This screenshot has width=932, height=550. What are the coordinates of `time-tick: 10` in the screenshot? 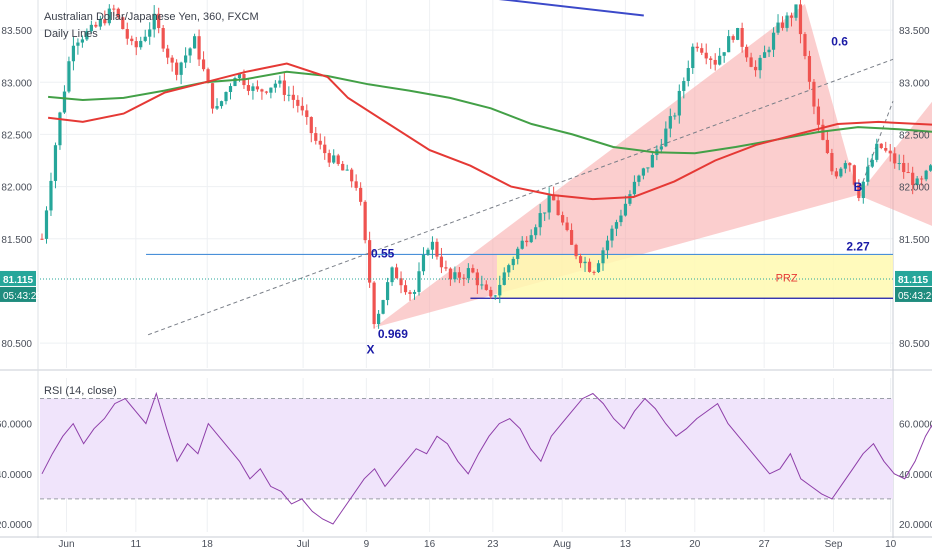 It's located at (891, 544).